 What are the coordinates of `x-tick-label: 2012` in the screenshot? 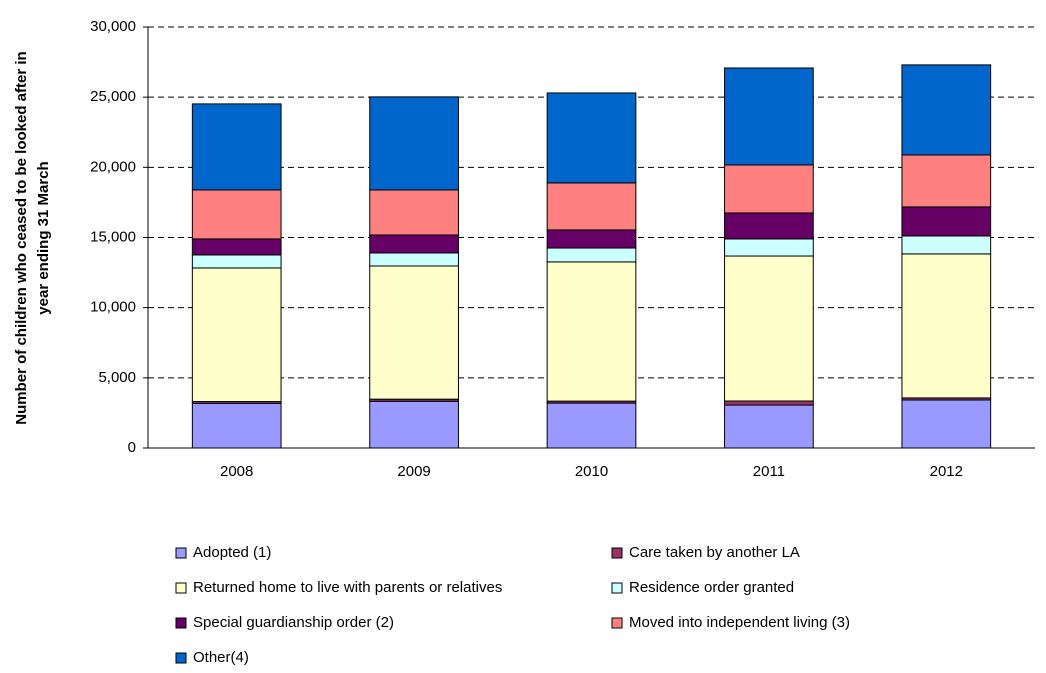 It's located at (946, 471).